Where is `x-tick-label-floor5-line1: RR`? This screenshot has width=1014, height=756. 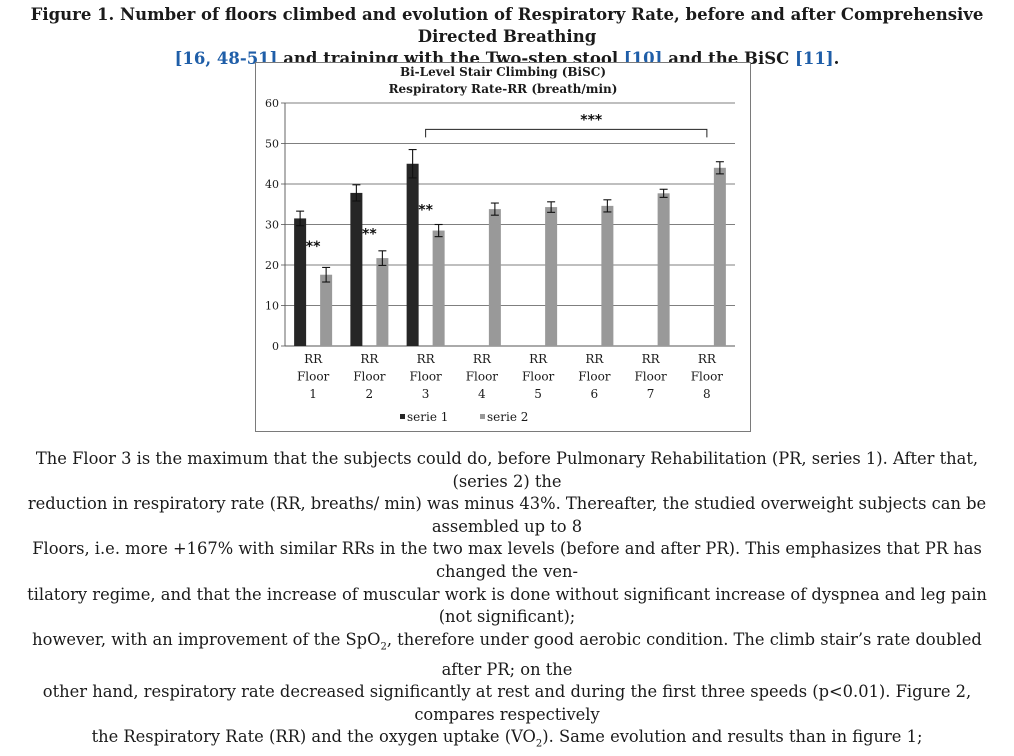 x-tick-label-floor5-line1: RR is located at coordinates (538, 359).